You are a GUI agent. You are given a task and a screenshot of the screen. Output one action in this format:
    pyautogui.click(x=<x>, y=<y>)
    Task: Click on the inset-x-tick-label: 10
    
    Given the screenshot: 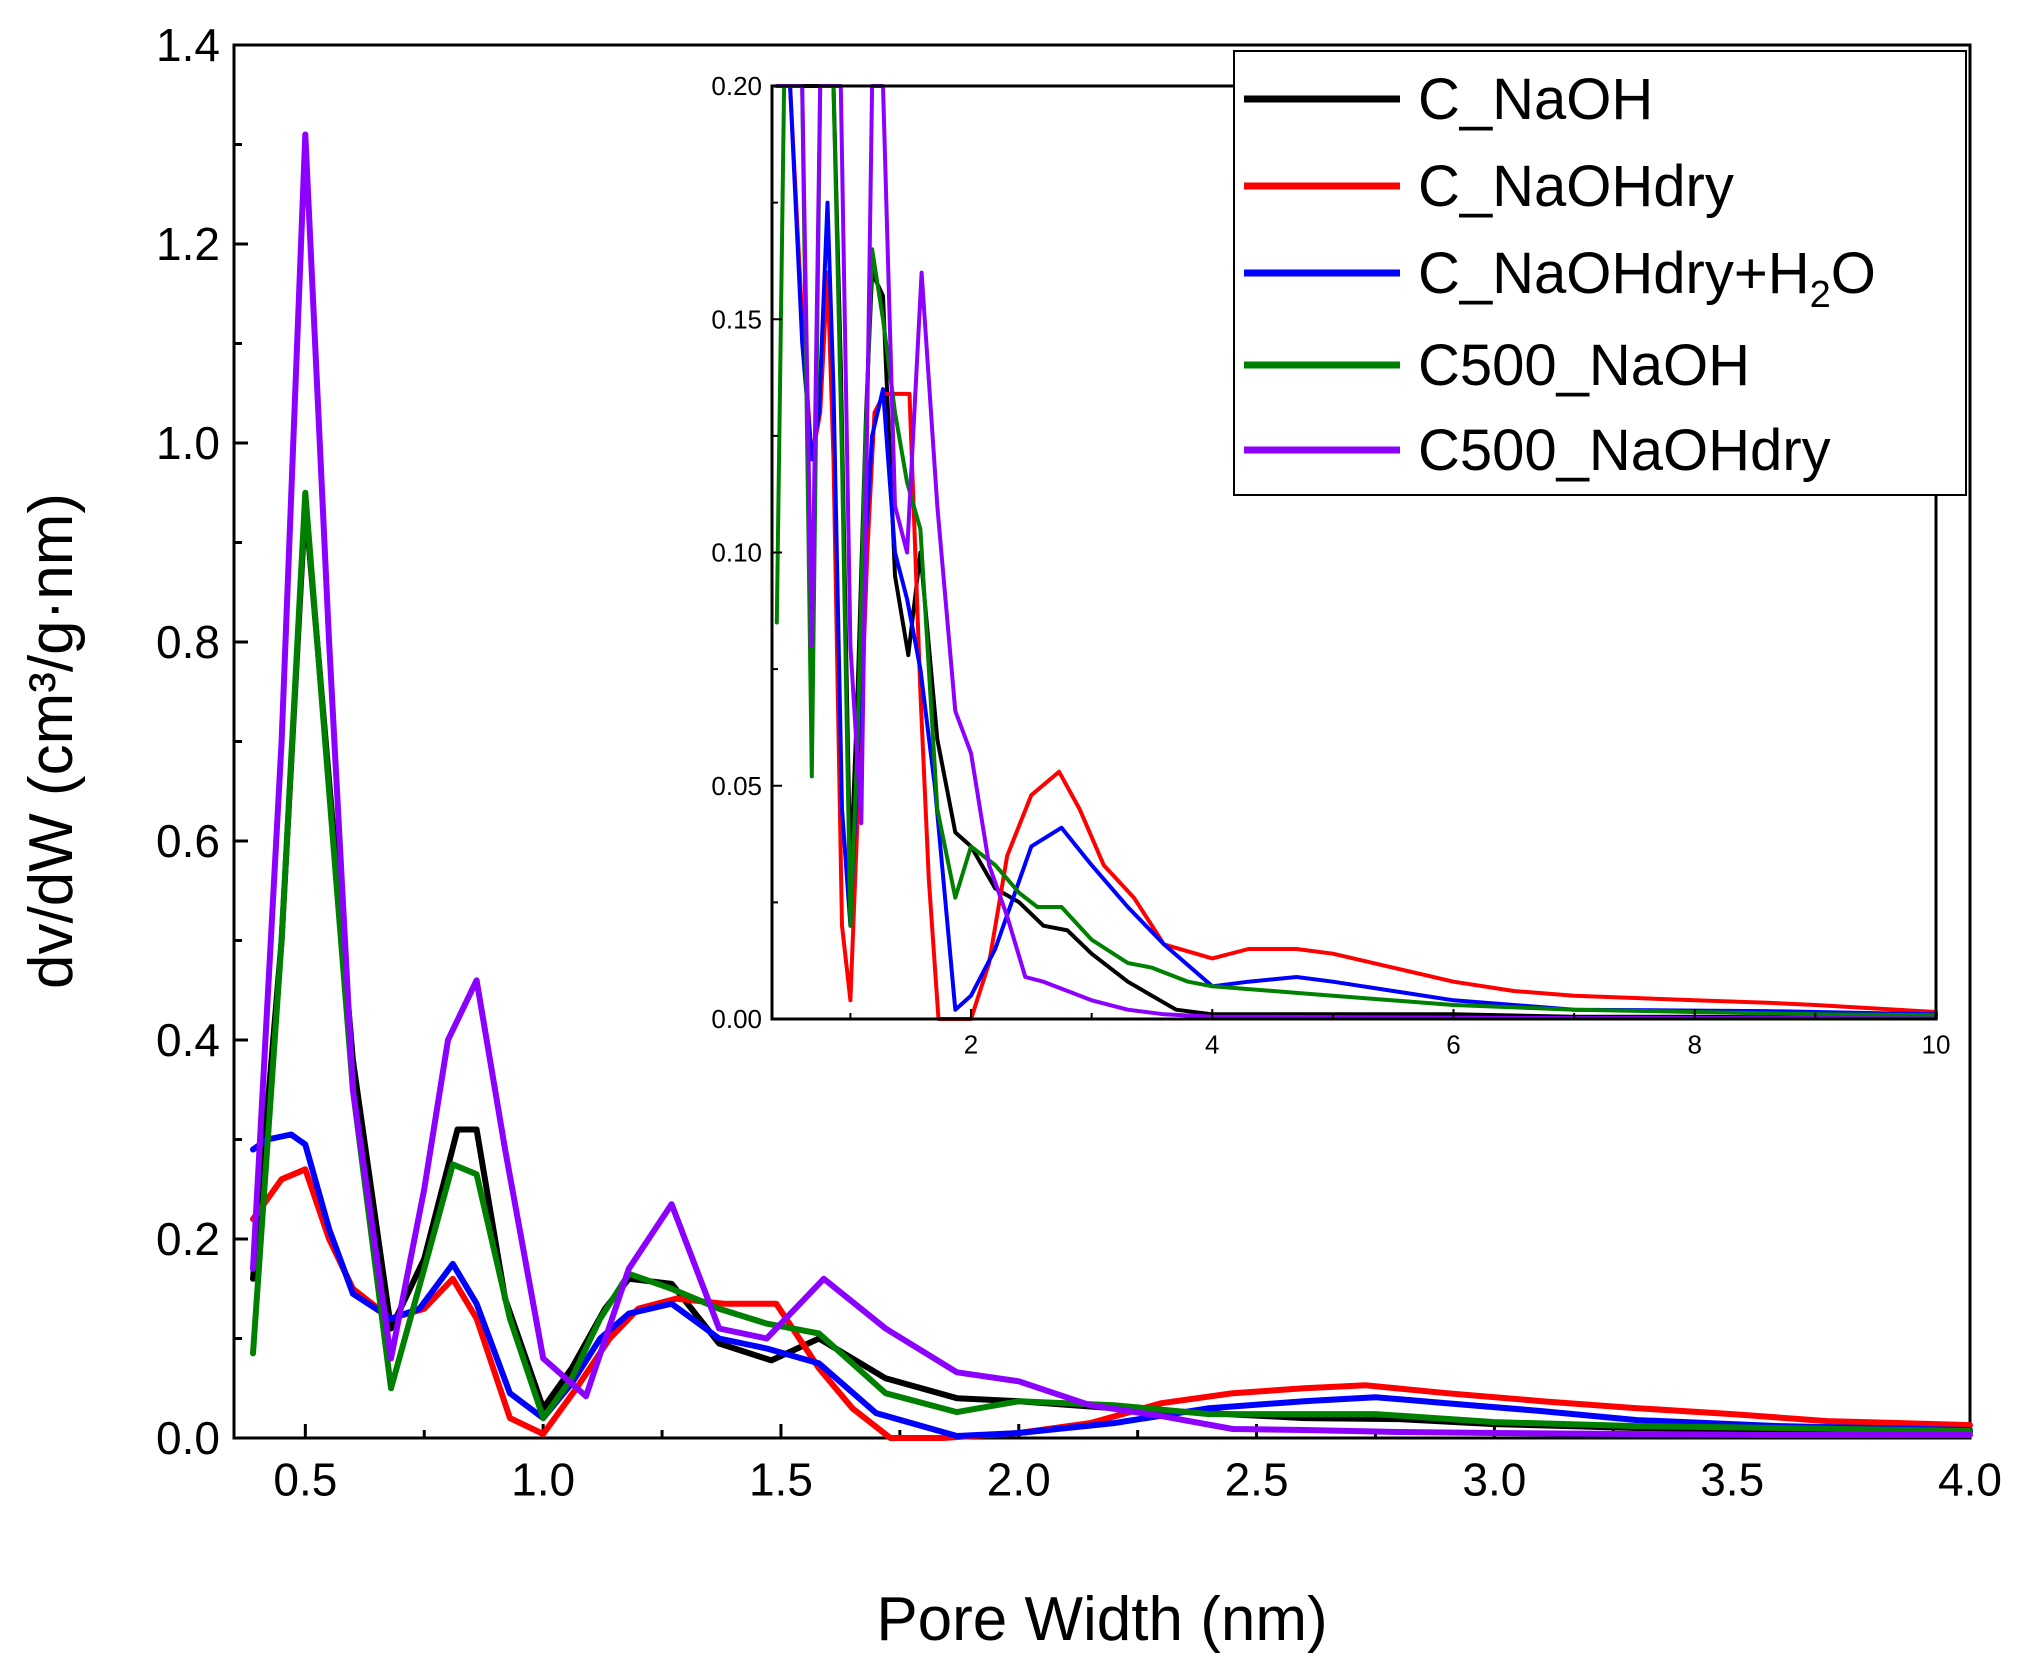 What is the action you would take?
    pyautogui.click(x=1936, y=1045)
    